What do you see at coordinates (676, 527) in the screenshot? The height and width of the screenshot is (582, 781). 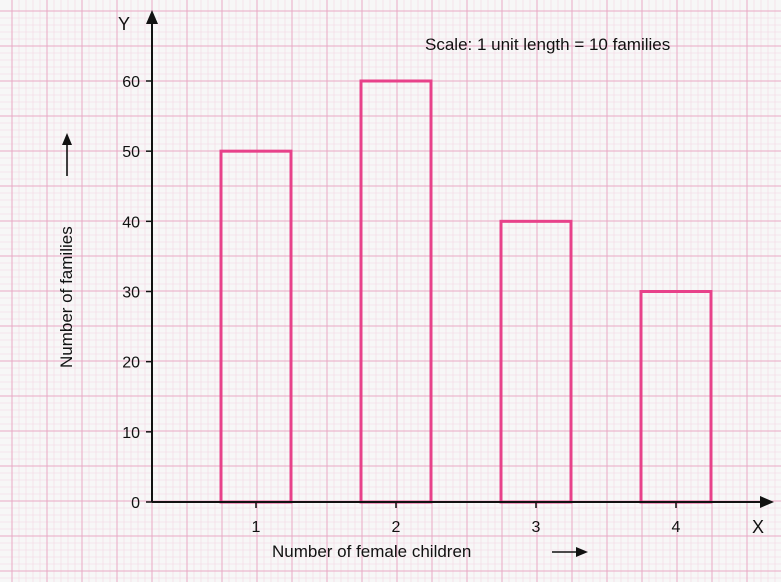 I see `x-tick-label: 4` at bounding box center [676, 527].